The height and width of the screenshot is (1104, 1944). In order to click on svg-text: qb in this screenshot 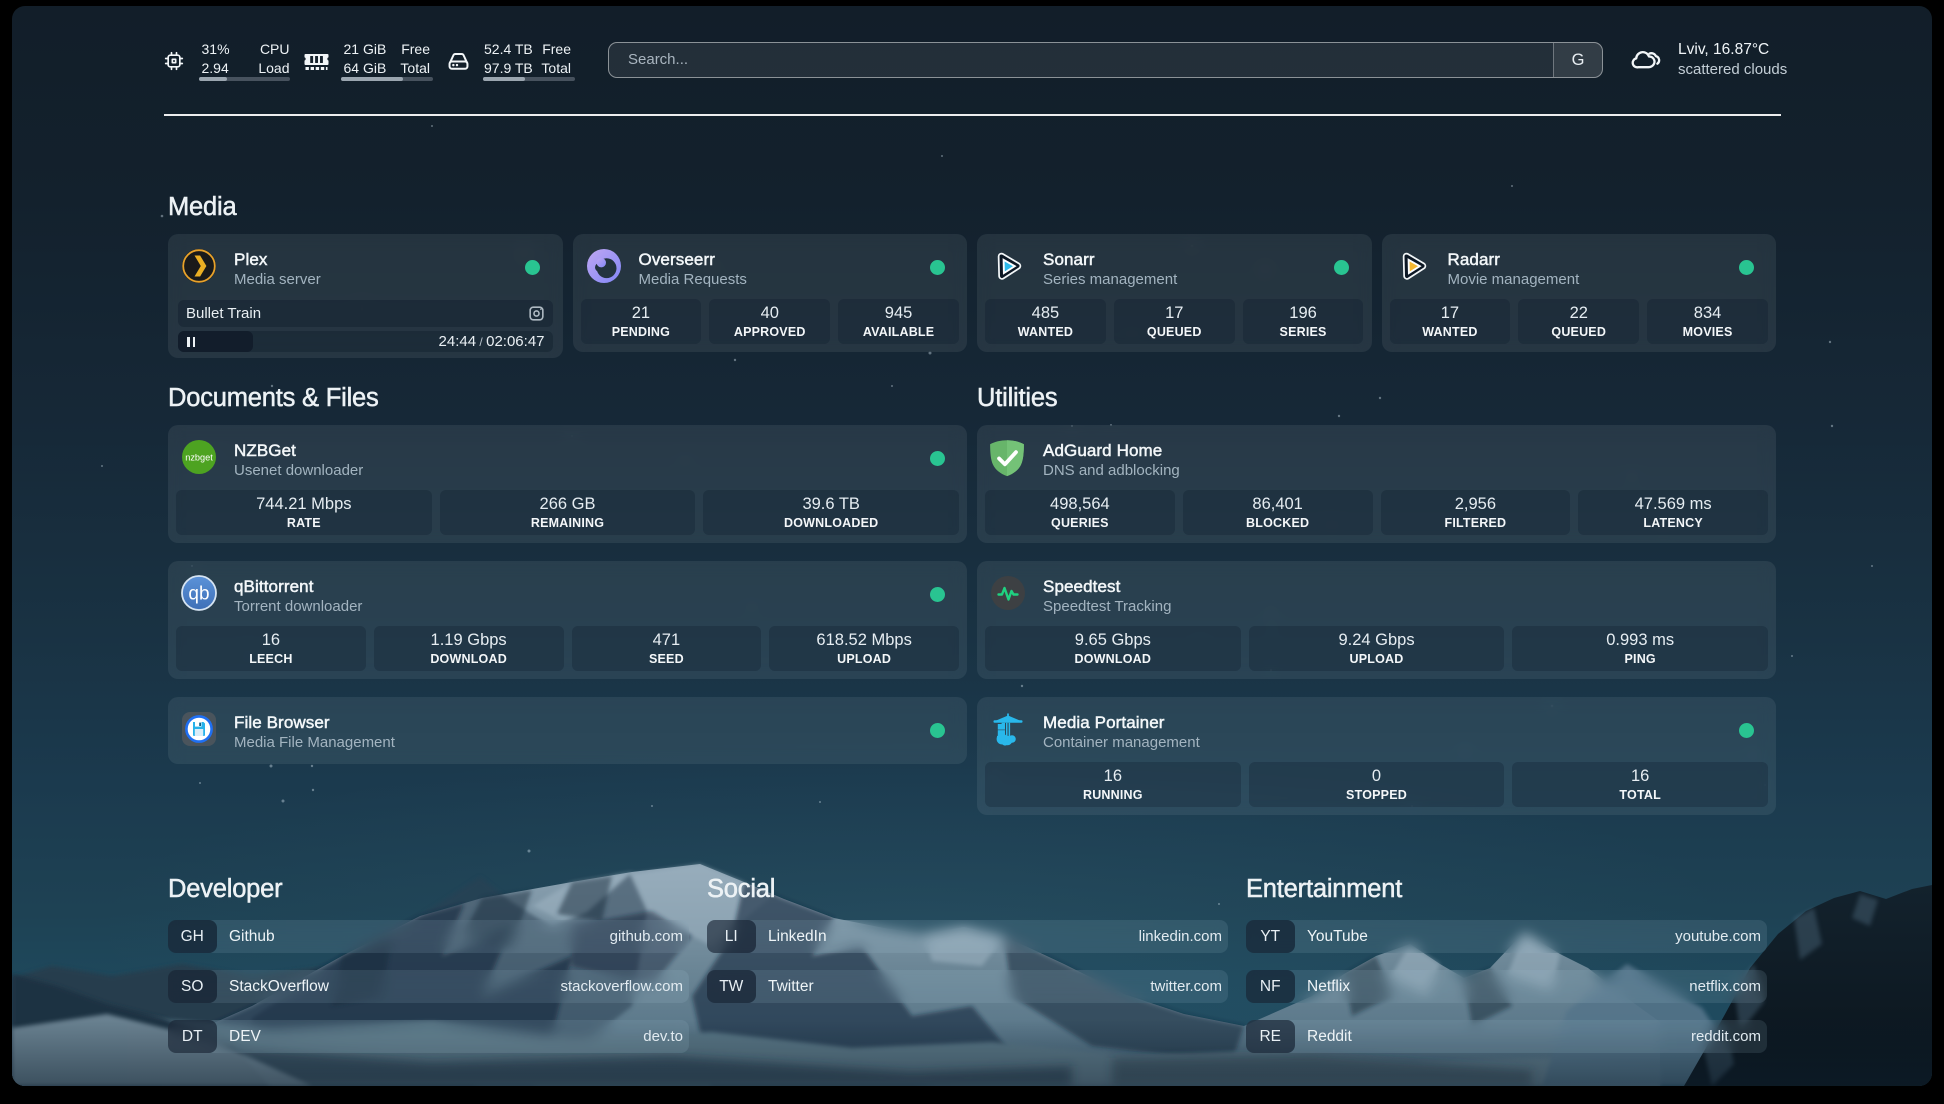, I will do `click(198, 593)`.